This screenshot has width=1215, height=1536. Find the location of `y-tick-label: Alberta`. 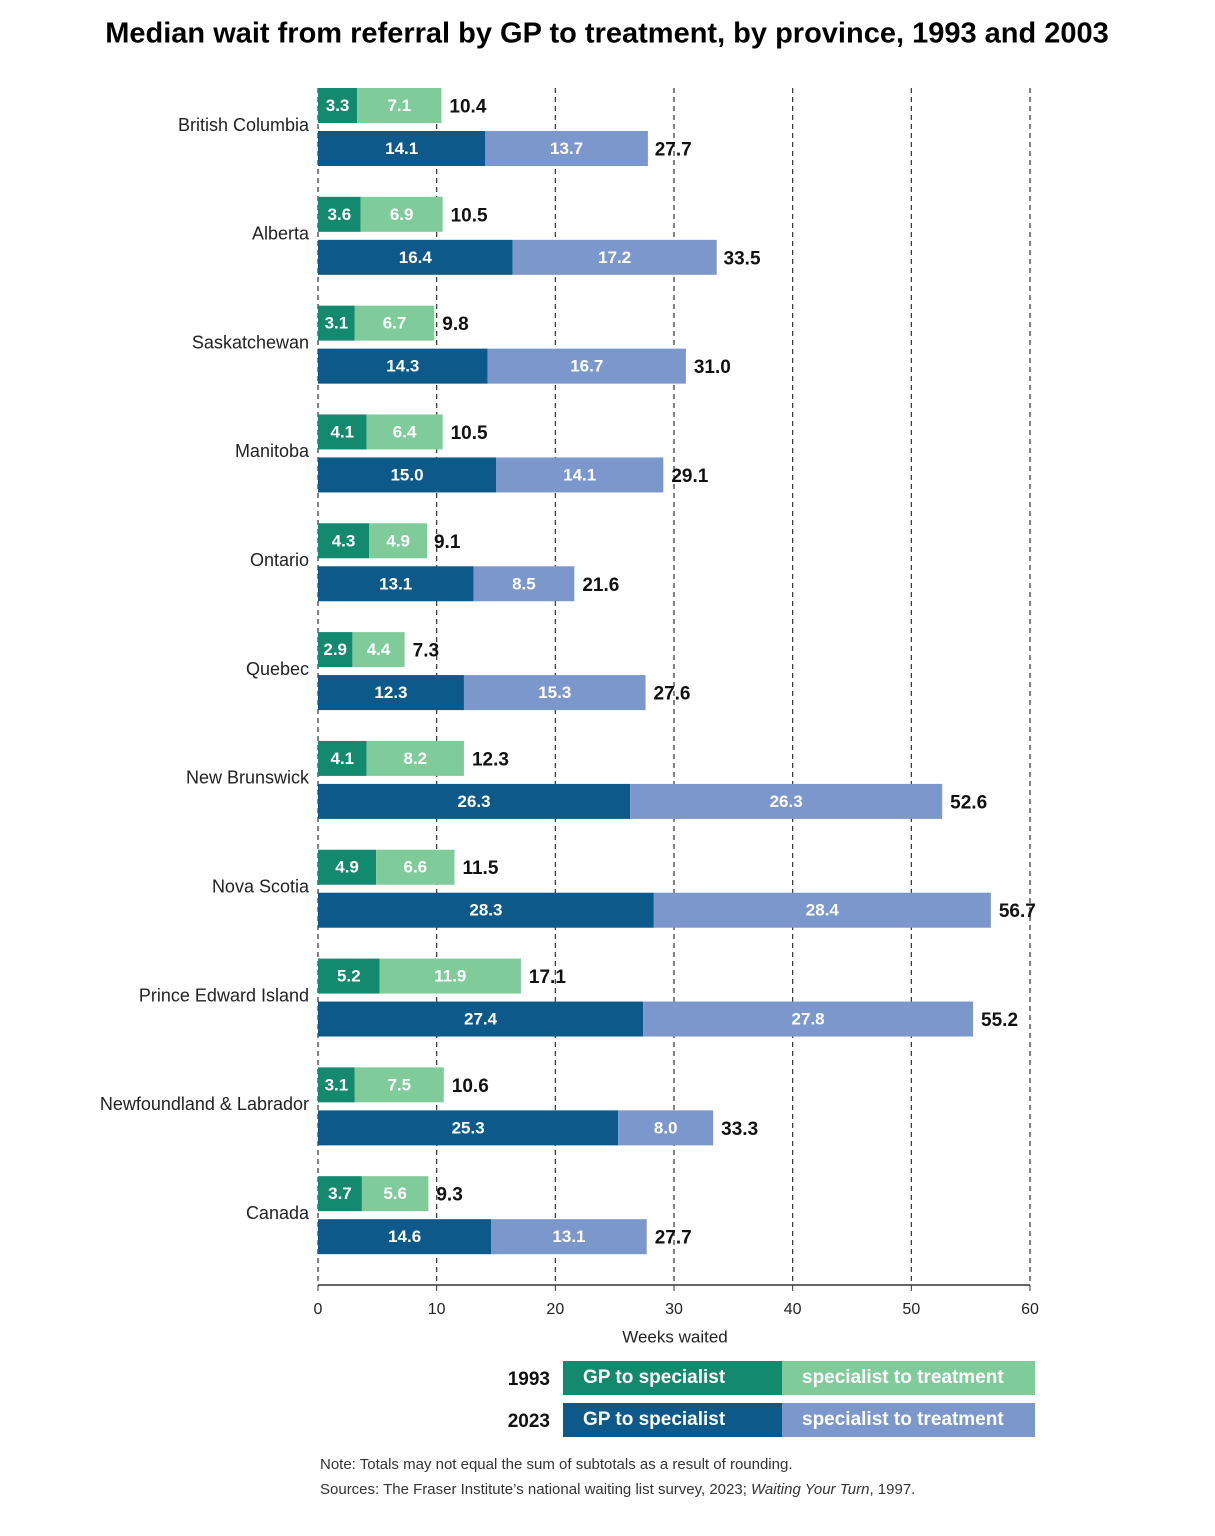

y-tick-label: Alberta is located at coordinates (281, 234).